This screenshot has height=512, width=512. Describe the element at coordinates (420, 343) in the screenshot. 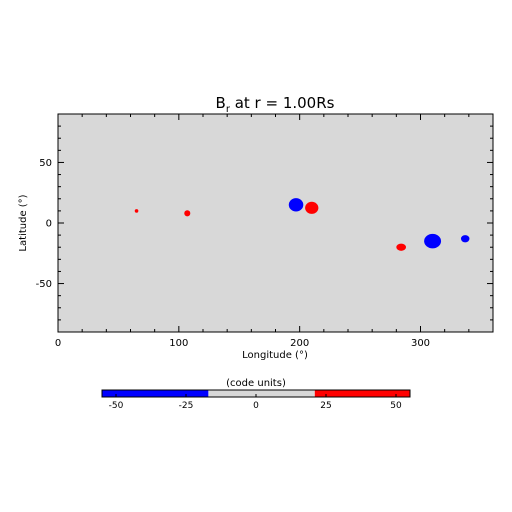

I see `x-tick-label: 300` at that location.